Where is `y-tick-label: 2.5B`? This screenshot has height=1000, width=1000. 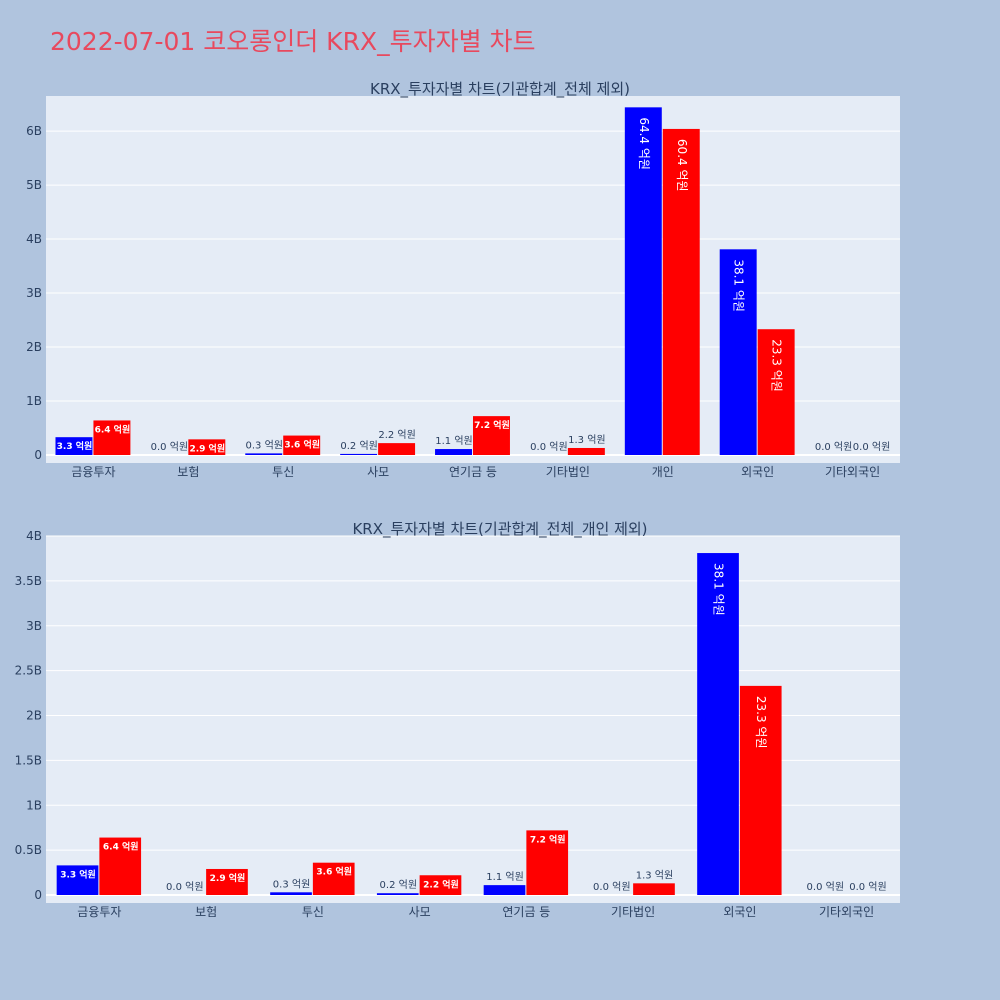 y-tick-label: 2.5B is located at coordinates (28, 671).